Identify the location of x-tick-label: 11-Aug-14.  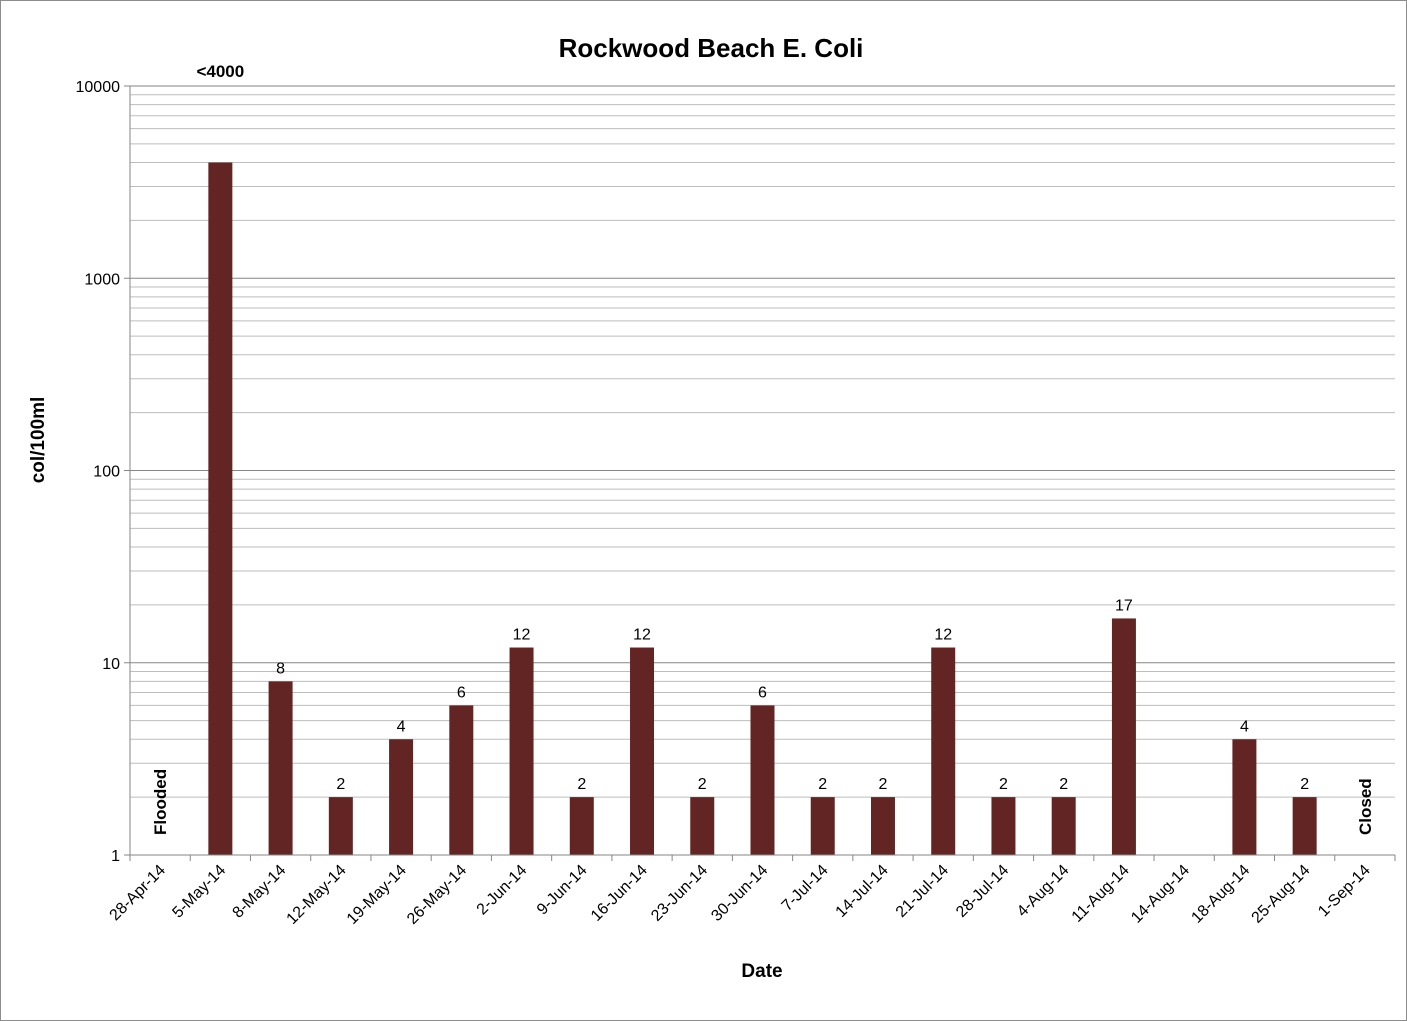
(1101, 894).